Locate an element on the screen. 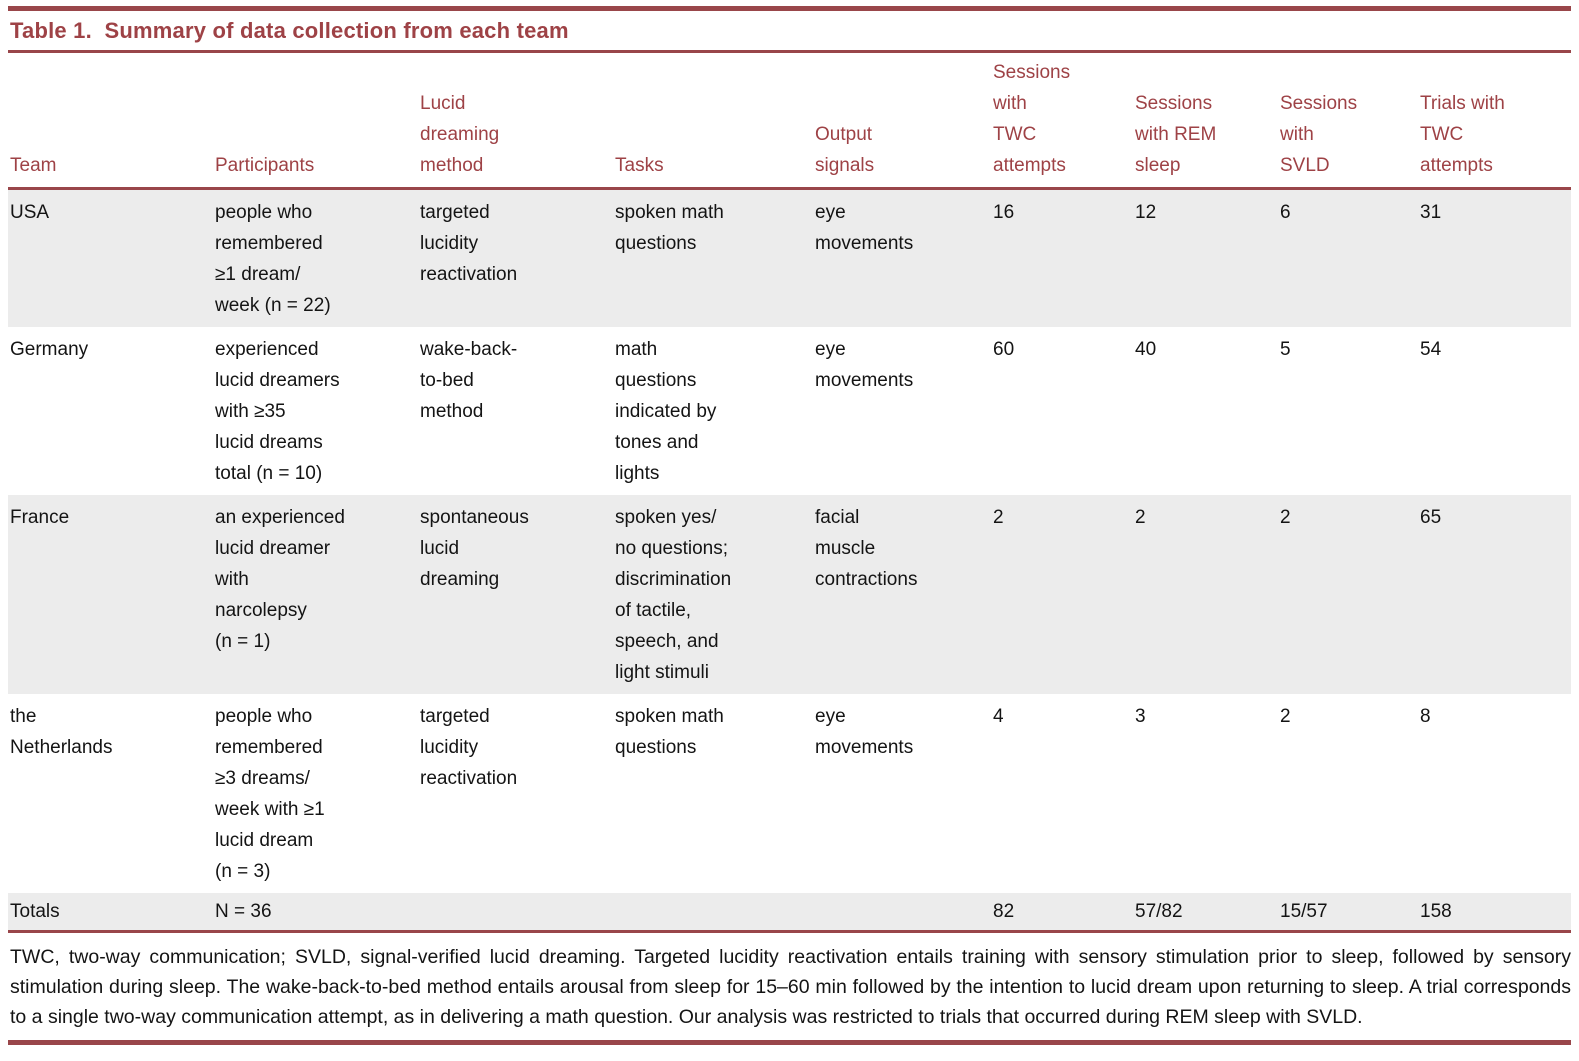 The image size is (1579, 1061). col-header-method: Lucid dreaming method is located at coordinates (515, 121).